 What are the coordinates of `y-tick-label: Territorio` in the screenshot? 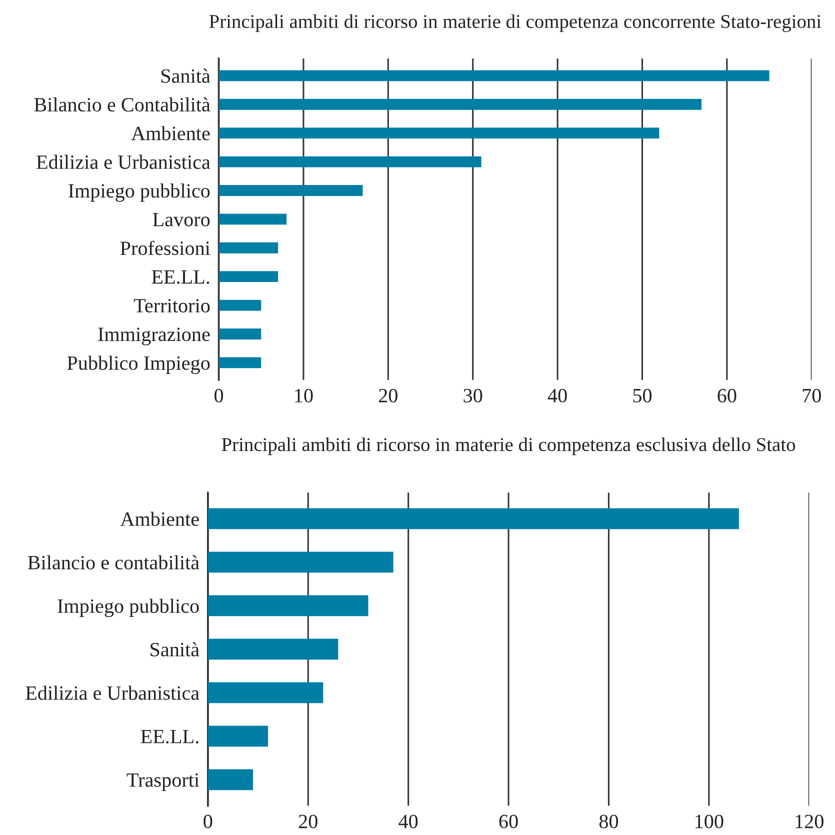 It's located at (172, 305).